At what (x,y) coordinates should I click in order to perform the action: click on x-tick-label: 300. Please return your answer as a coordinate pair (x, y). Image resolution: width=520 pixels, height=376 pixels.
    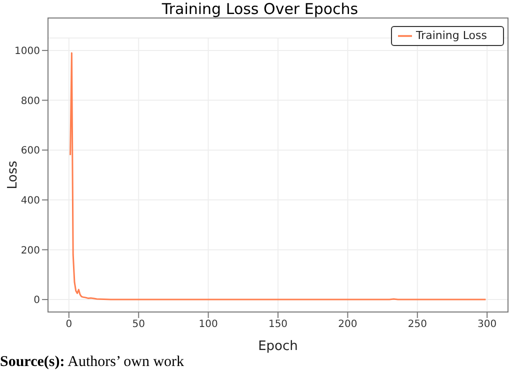
    Looking at the image, I should click on (487, 324).